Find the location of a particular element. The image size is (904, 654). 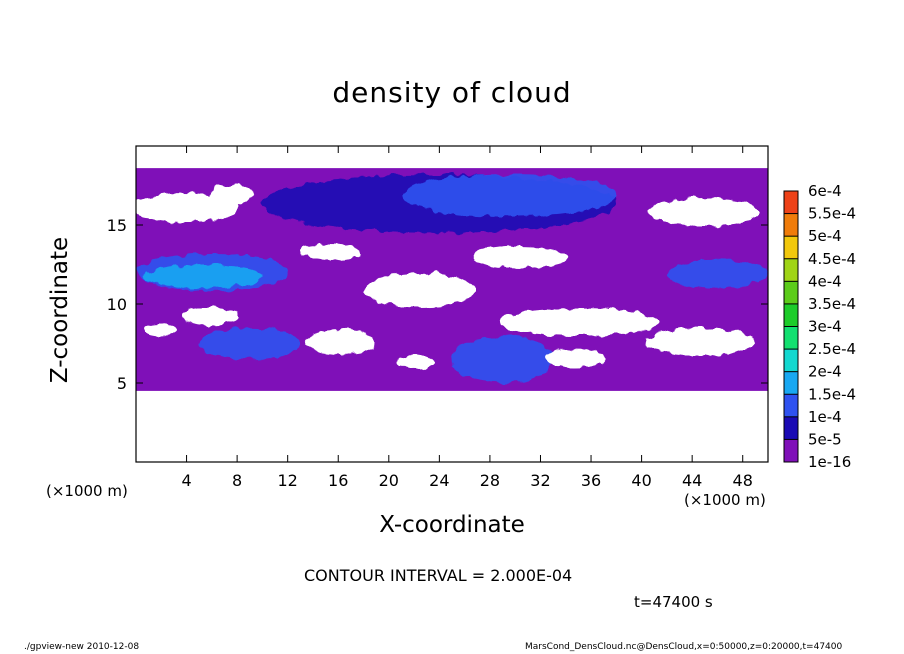

colorbar-label: 2.5e-4 is located at coordinates (832, 349).